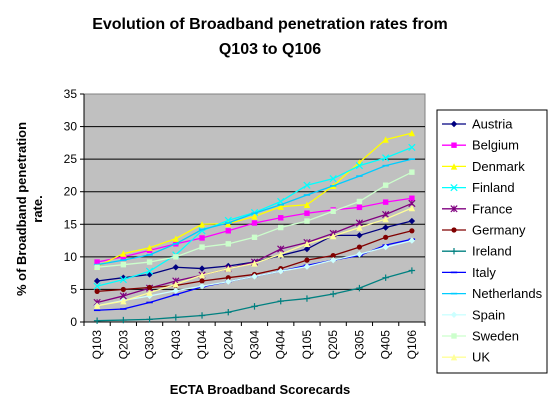  Describe the element at coordinates (281, 345) in the screenshot. I see `x-tick-label: Q404` at that location.